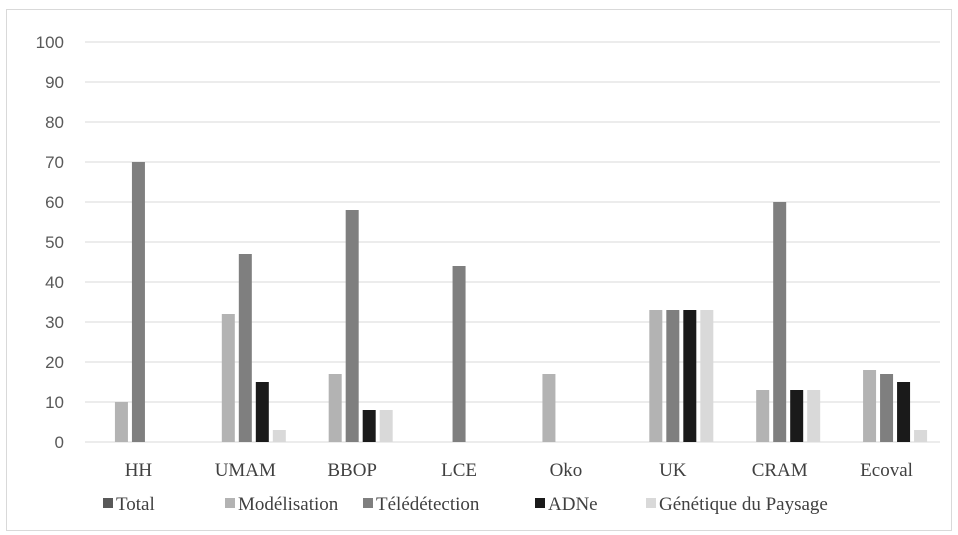 The height and width of the screenshot is (535, 958). I want to click on y-tick-label: 90, so click(54, 82).